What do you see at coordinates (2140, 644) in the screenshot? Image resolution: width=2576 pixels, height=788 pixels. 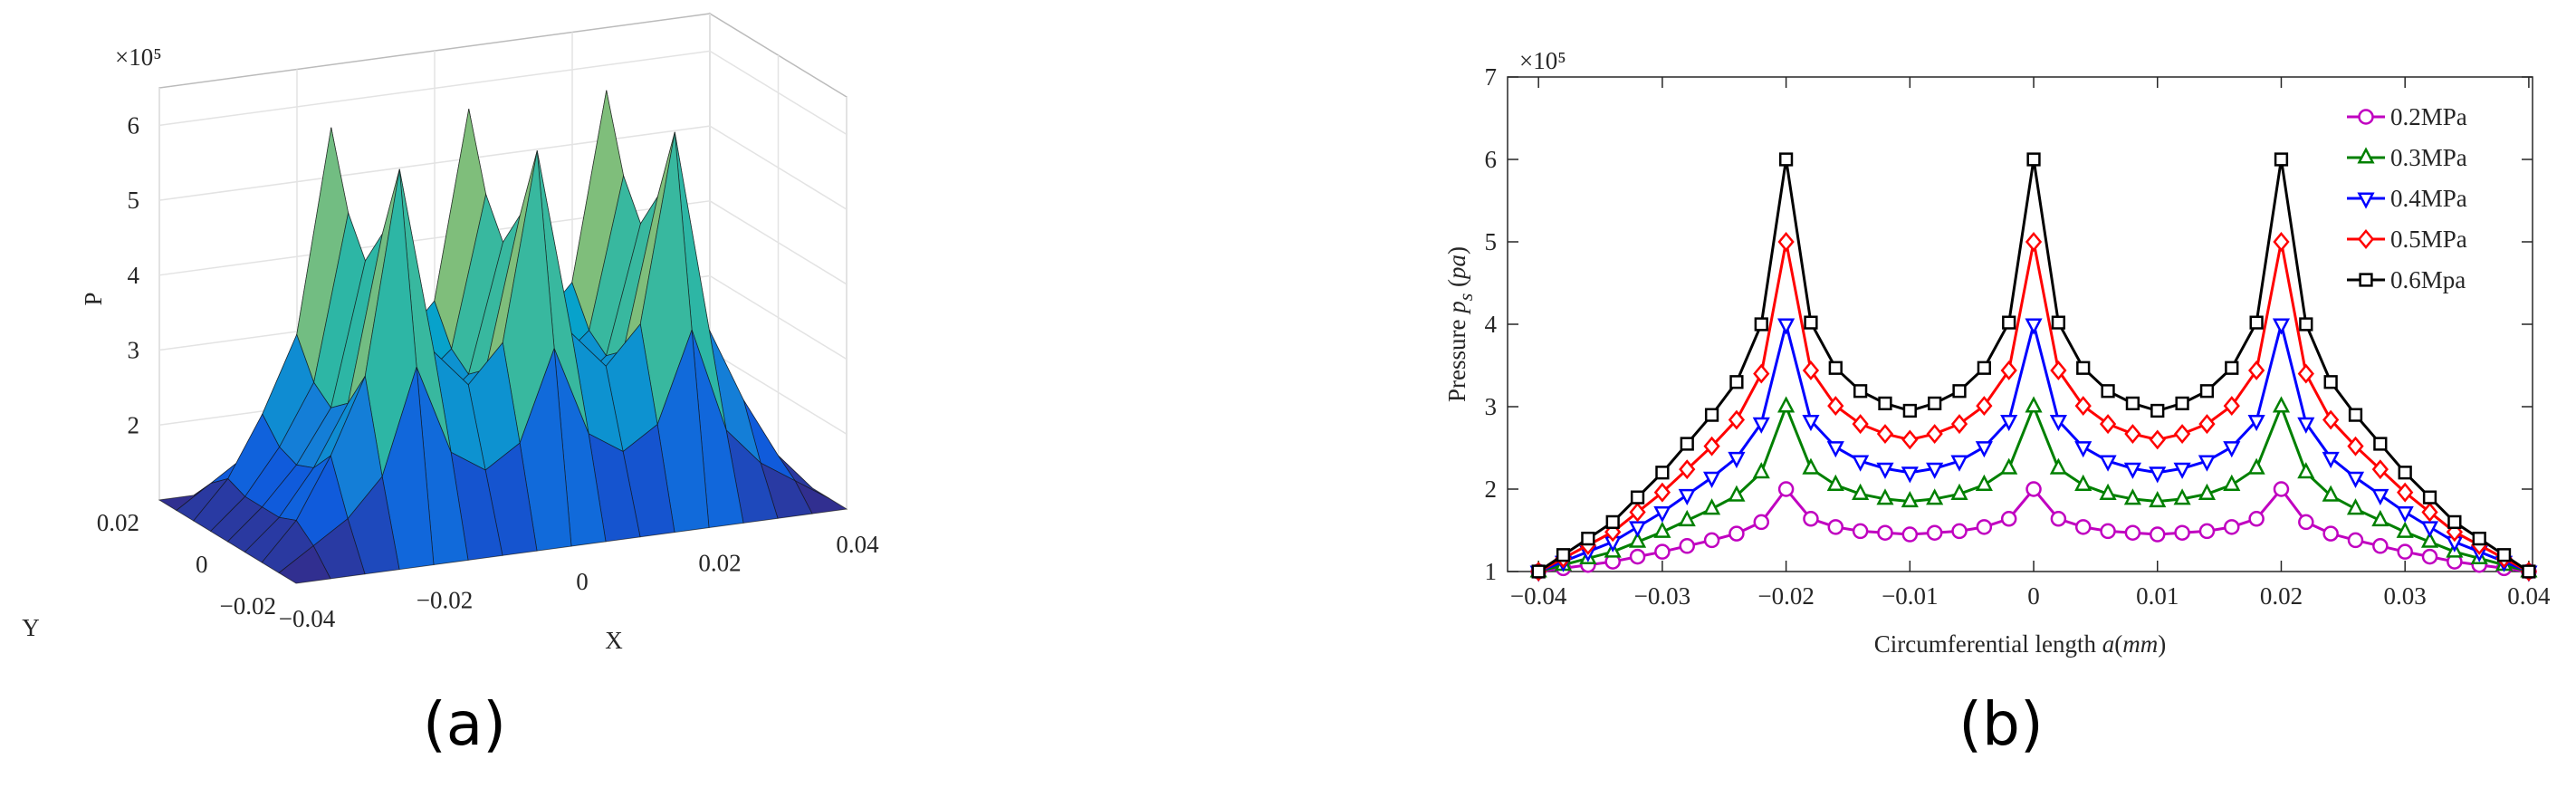 I see `x-label-part: mm` at bounding box center [2140, 644].